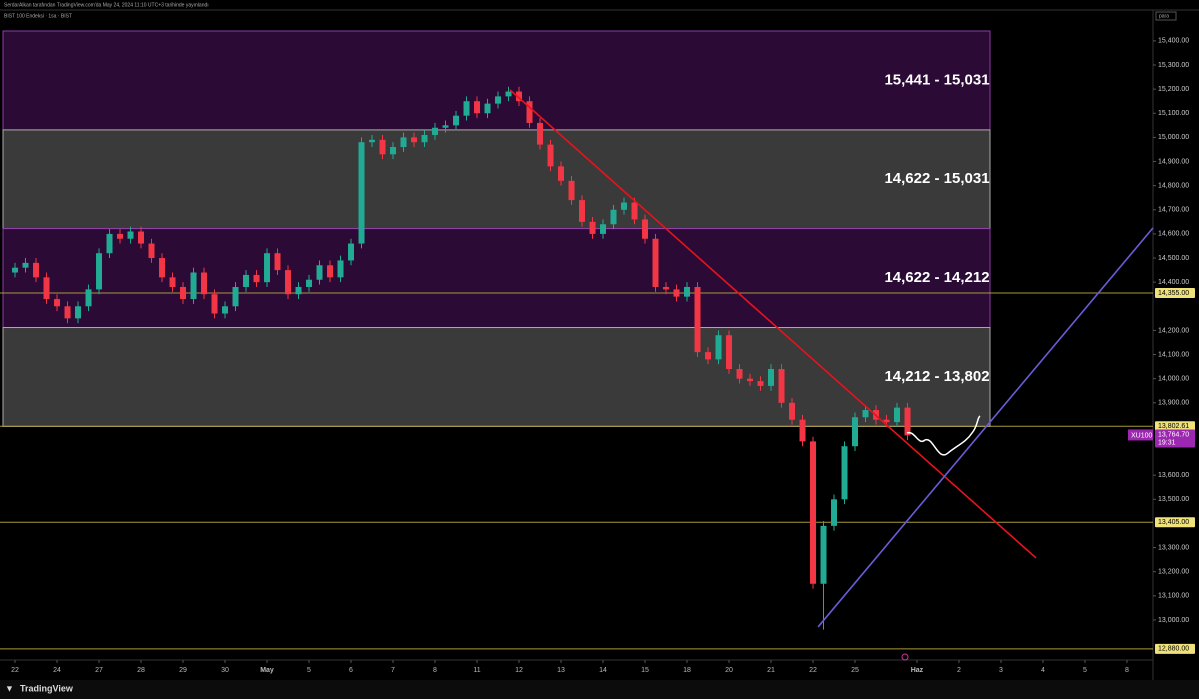  I want to click on currency: para, so click(1164, 16).